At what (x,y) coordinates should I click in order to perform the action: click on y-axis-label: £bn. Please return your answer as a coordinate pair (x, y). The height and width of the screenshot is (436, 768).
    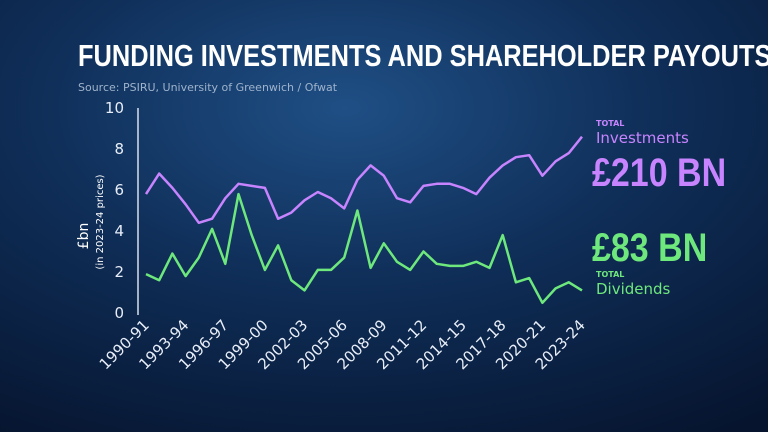
    Looking at the image, I should click on (84, 236).